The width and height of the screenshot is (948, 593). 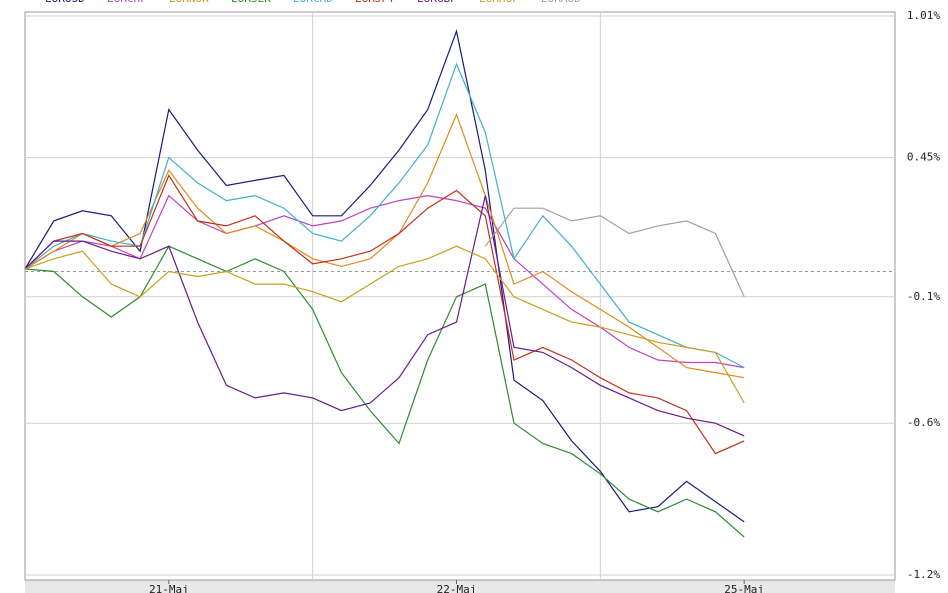 I want to click on x-axis-strip, so click(x=460, y=586).